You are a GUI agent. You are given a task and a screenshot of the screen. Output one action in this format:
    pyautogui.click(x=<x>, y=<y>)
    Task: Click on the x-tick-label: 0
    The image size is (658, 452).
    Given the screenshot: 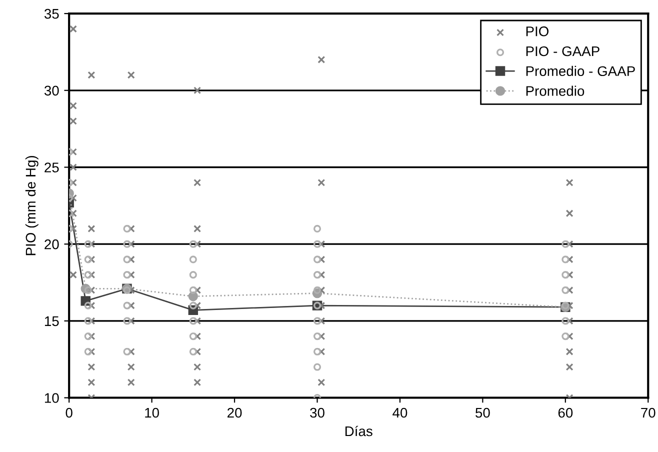 What is the action you would take?
    pyautogui.click(x=69, y=413)
    